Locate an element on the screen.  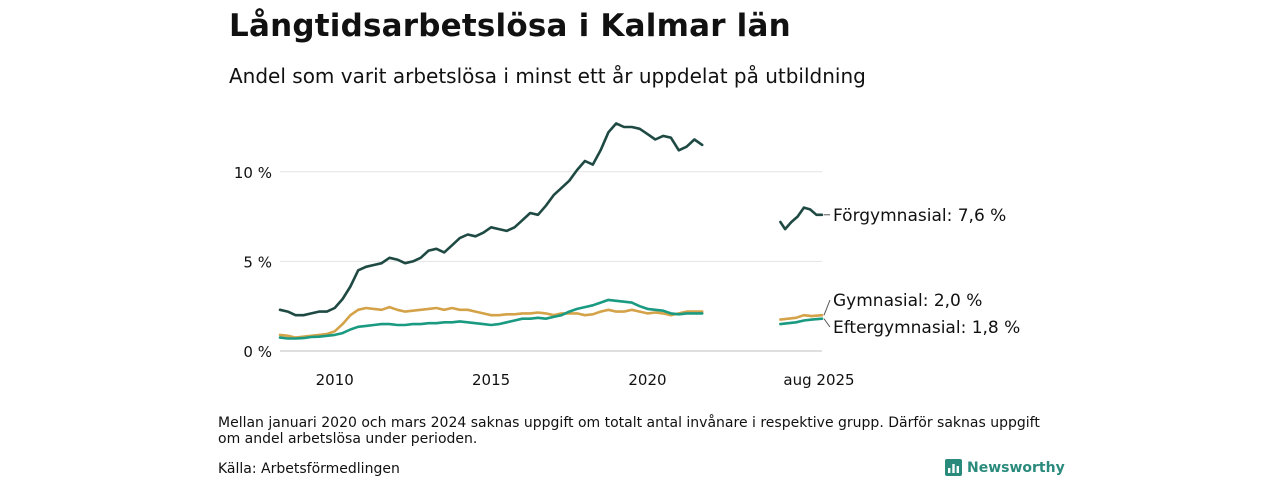
x-axis-ticks: 2010 2015 2020 aug 2025 is located at coordinates (585, 380).